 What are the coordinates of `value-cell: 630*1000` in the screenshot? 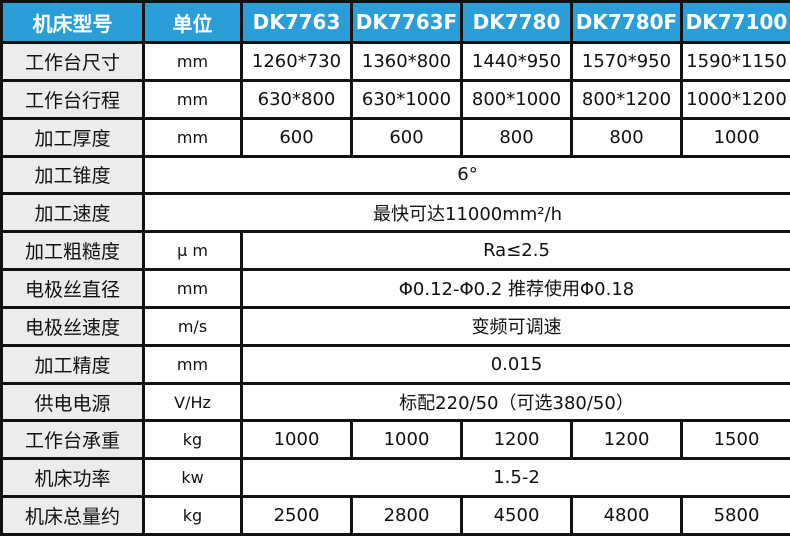 It's located at (406, 99).